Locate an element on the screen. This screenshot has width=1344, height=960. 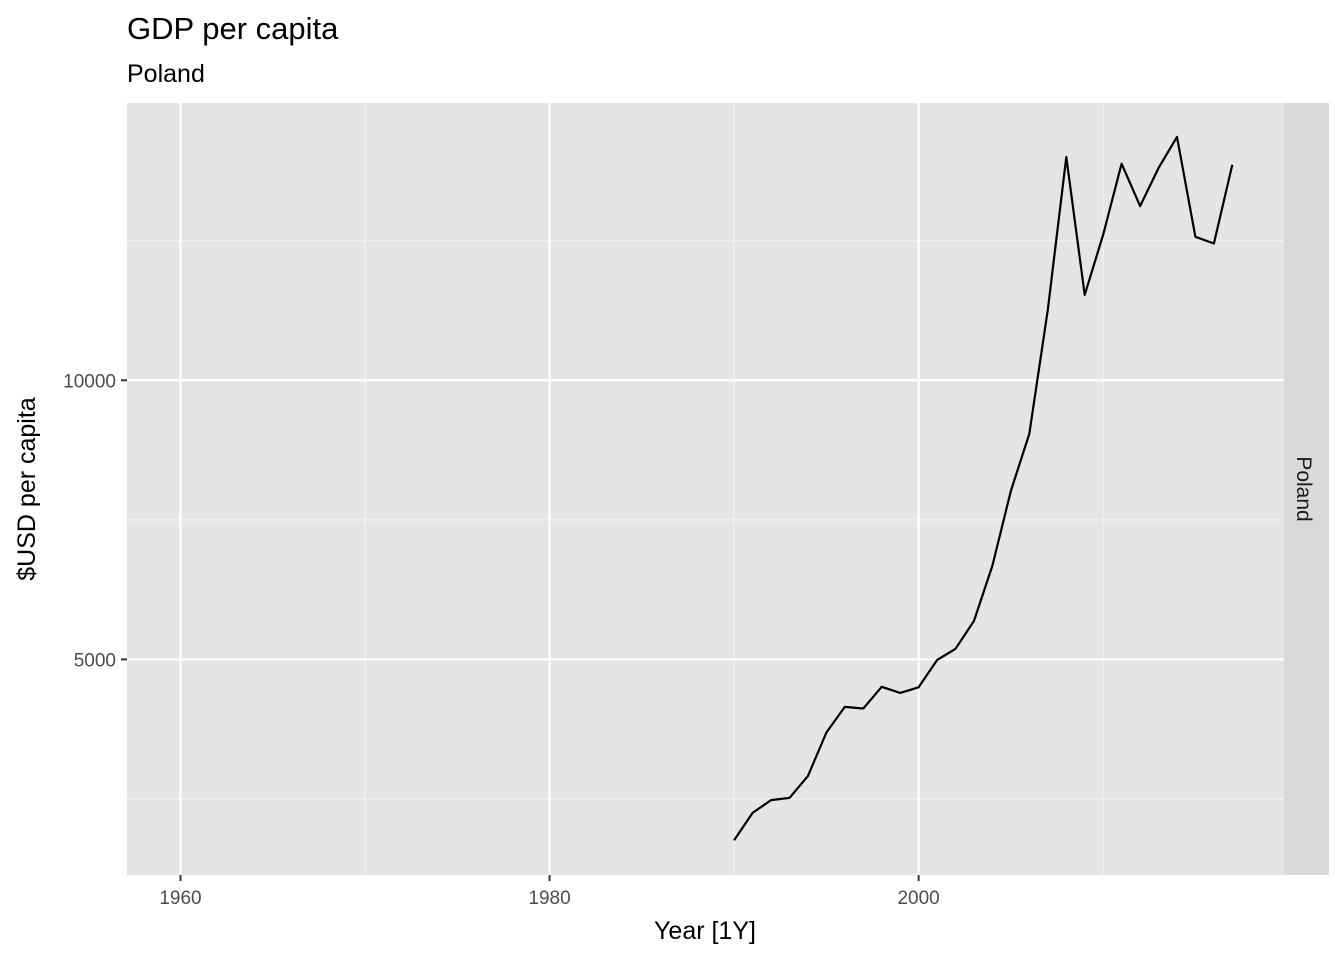
y-tick-label-1: 10000 is located at coordinates (89, 381).